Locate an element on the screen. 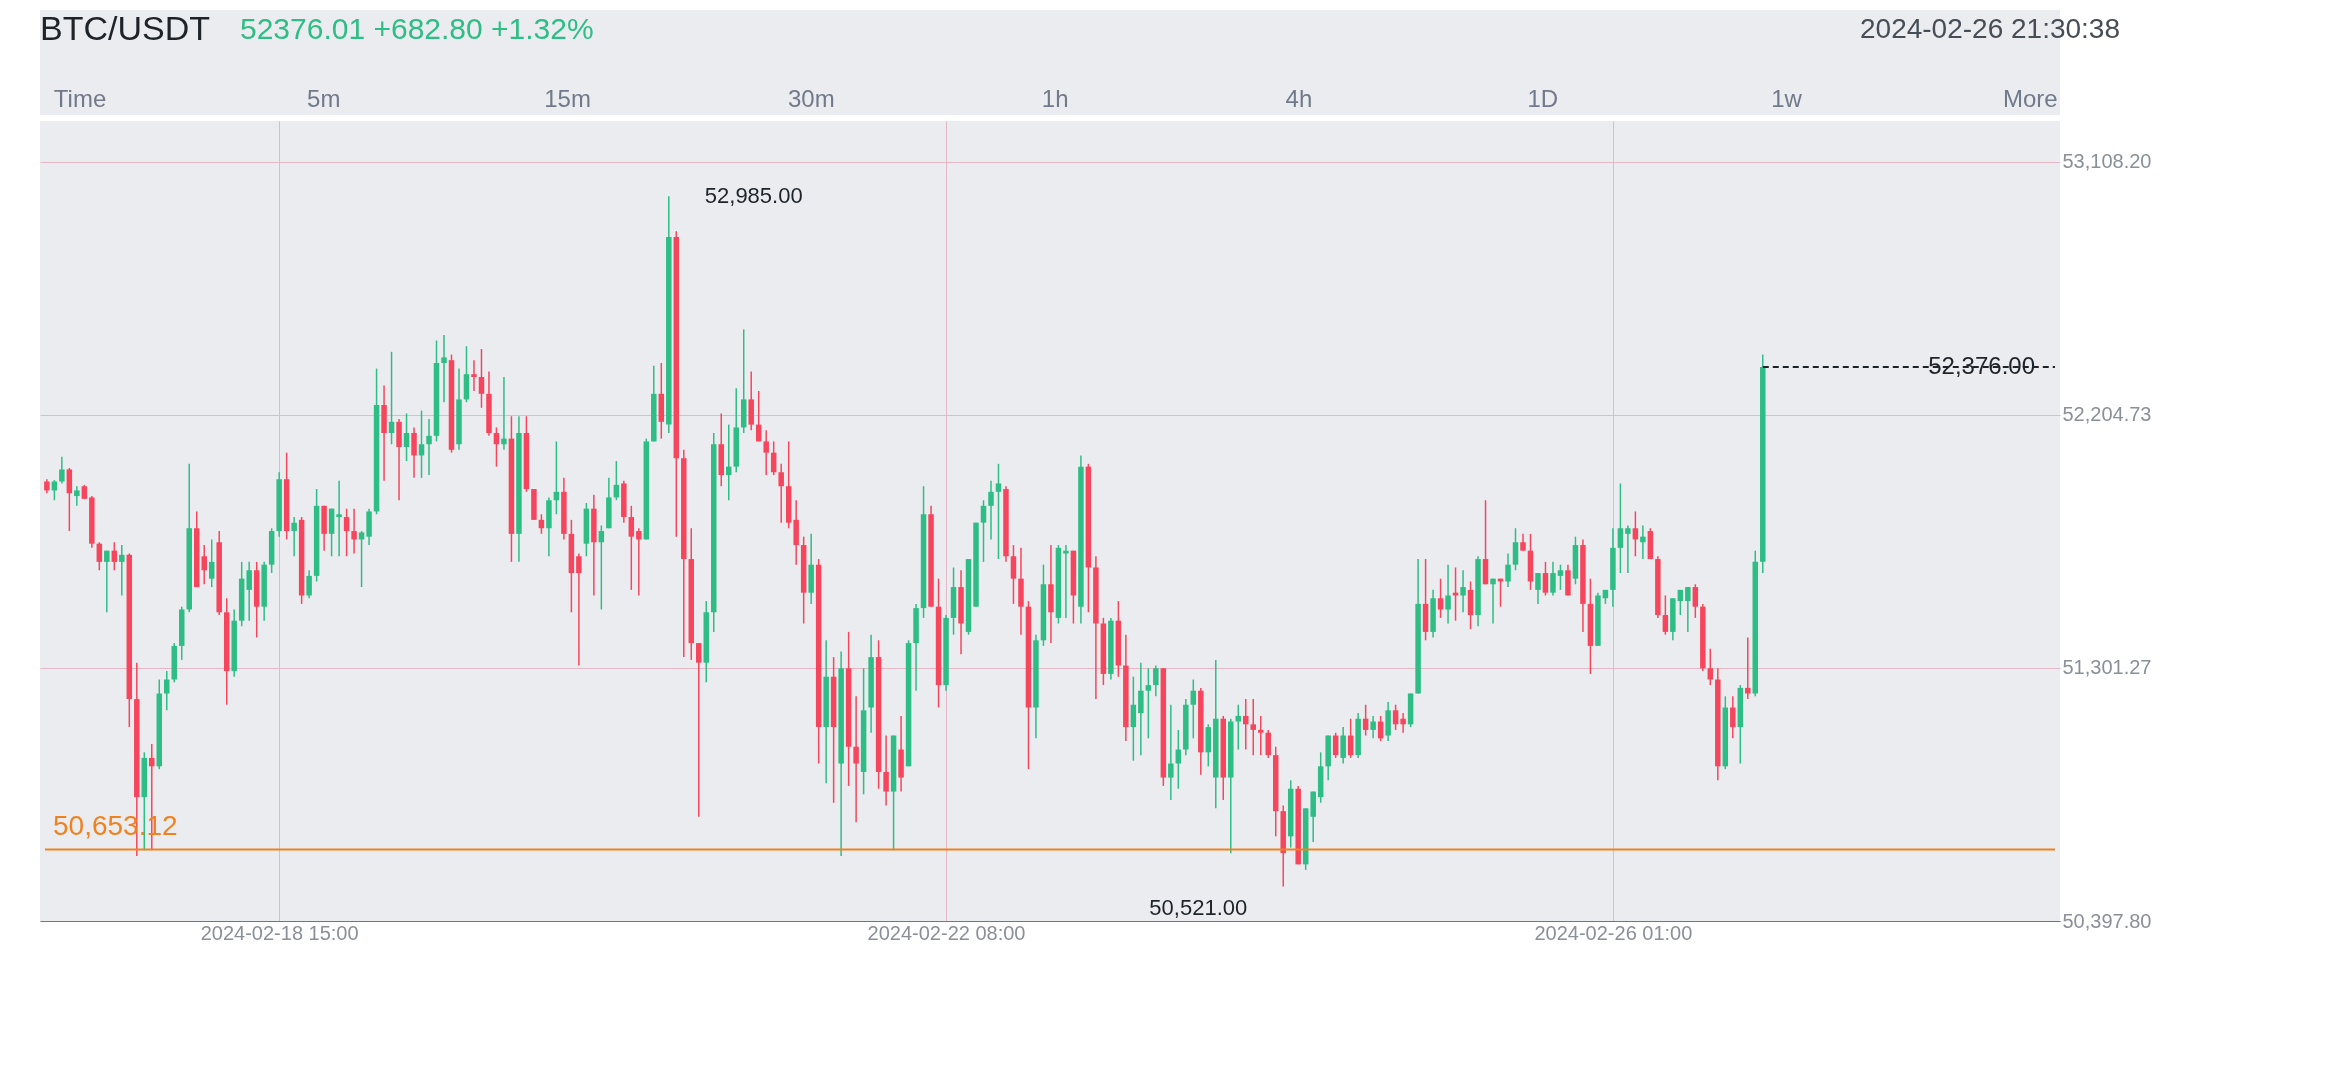 The height and width of the screenshot is (1080, 2340). x-tick-label: 2024-02-22 08:00 is located at coordinates (946, 932).